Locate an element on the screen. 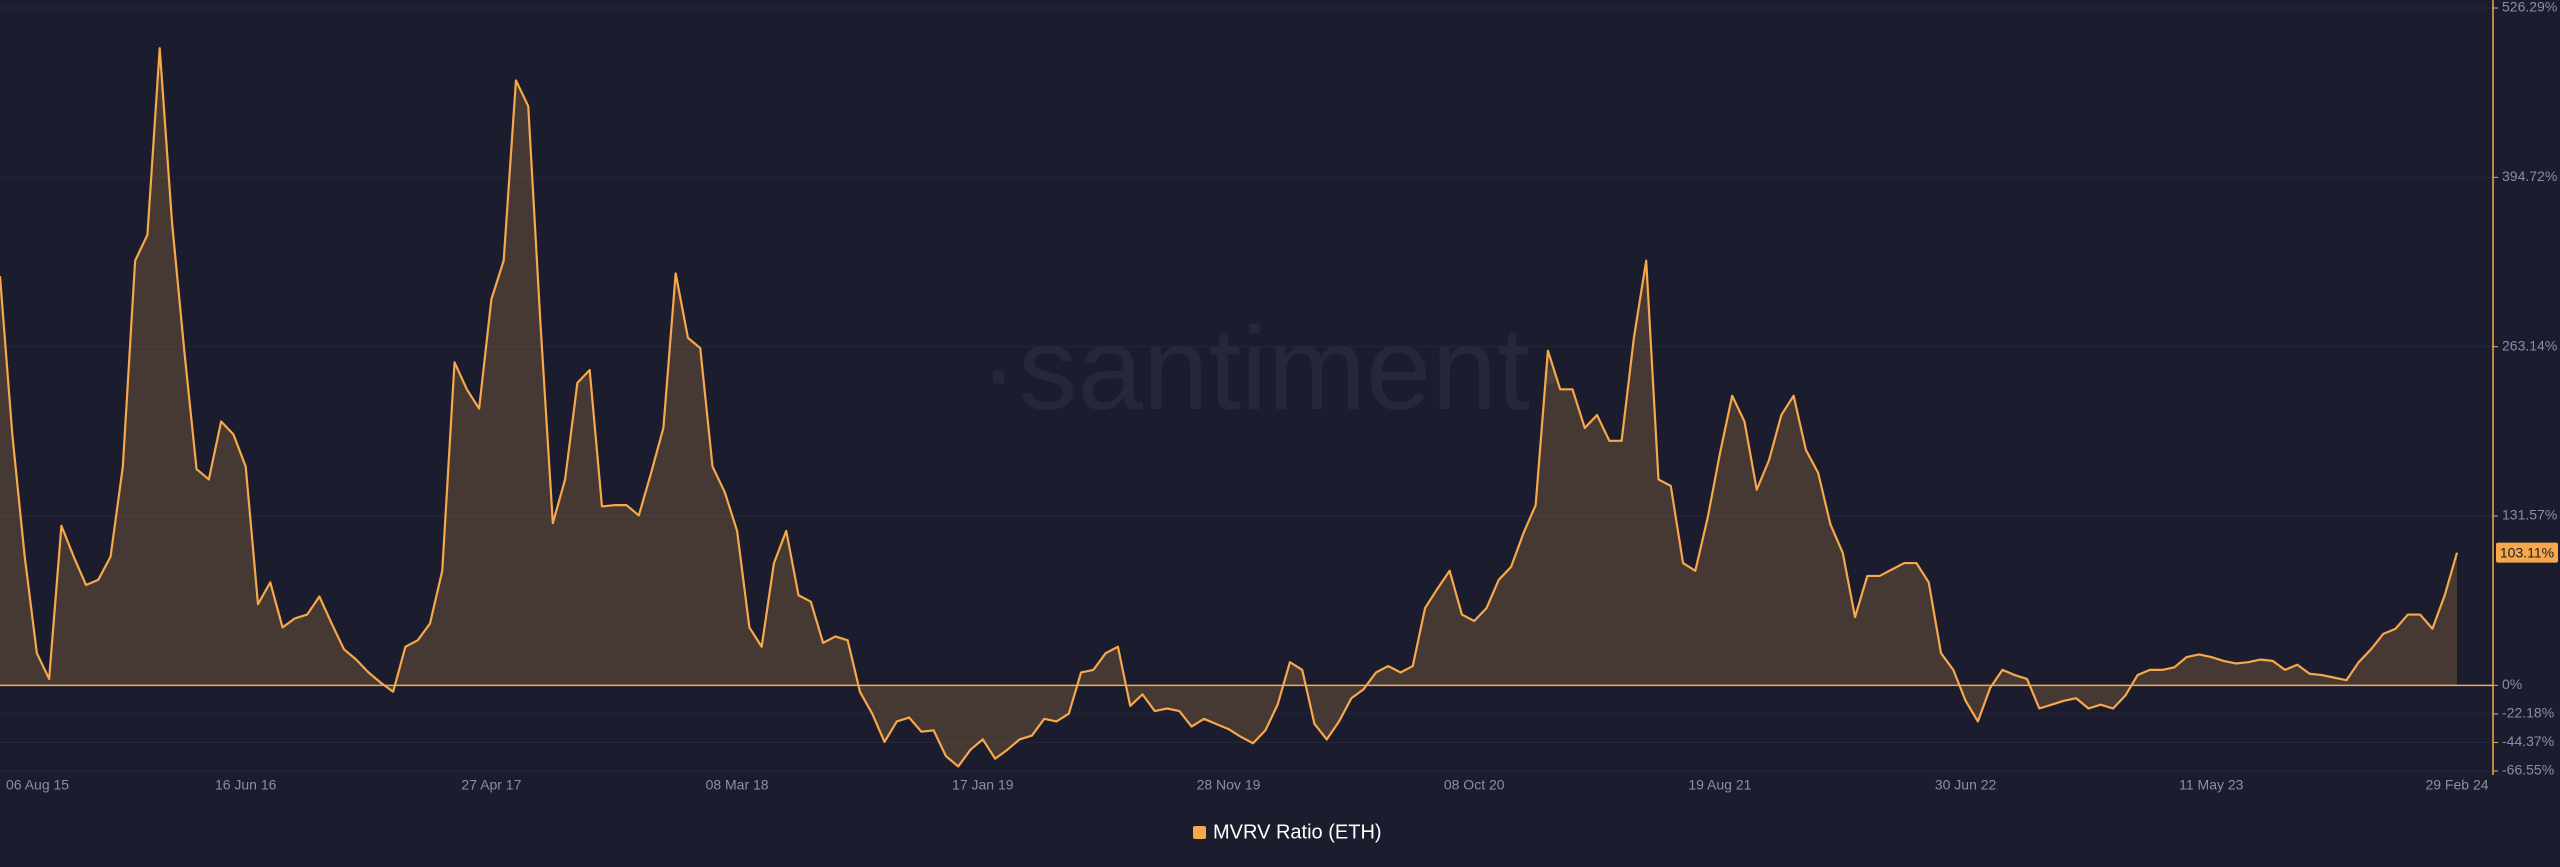 The width and height of the screenshot is (2560, 867). x-tick-label: 06 Aug 15 is located at coordinates (37, 785).